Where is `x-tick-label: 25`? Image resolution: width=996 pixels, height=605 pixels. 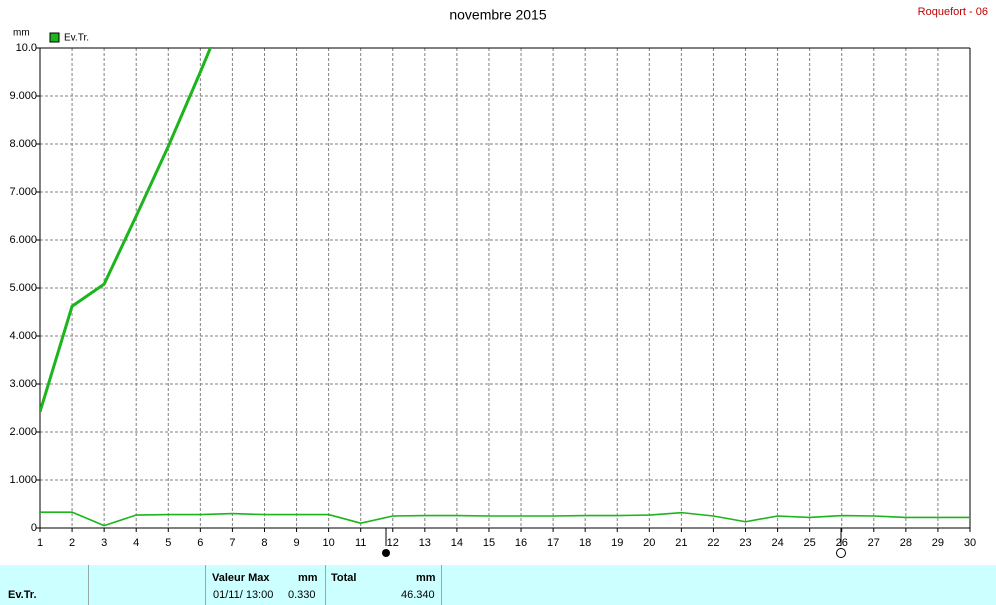
x-tick-label: 25 is located at coordinates (810, 543).